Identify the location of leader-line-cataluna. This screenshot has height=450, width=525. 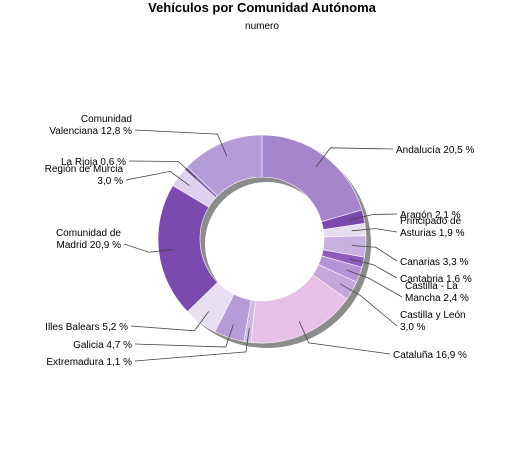
(344, 337).